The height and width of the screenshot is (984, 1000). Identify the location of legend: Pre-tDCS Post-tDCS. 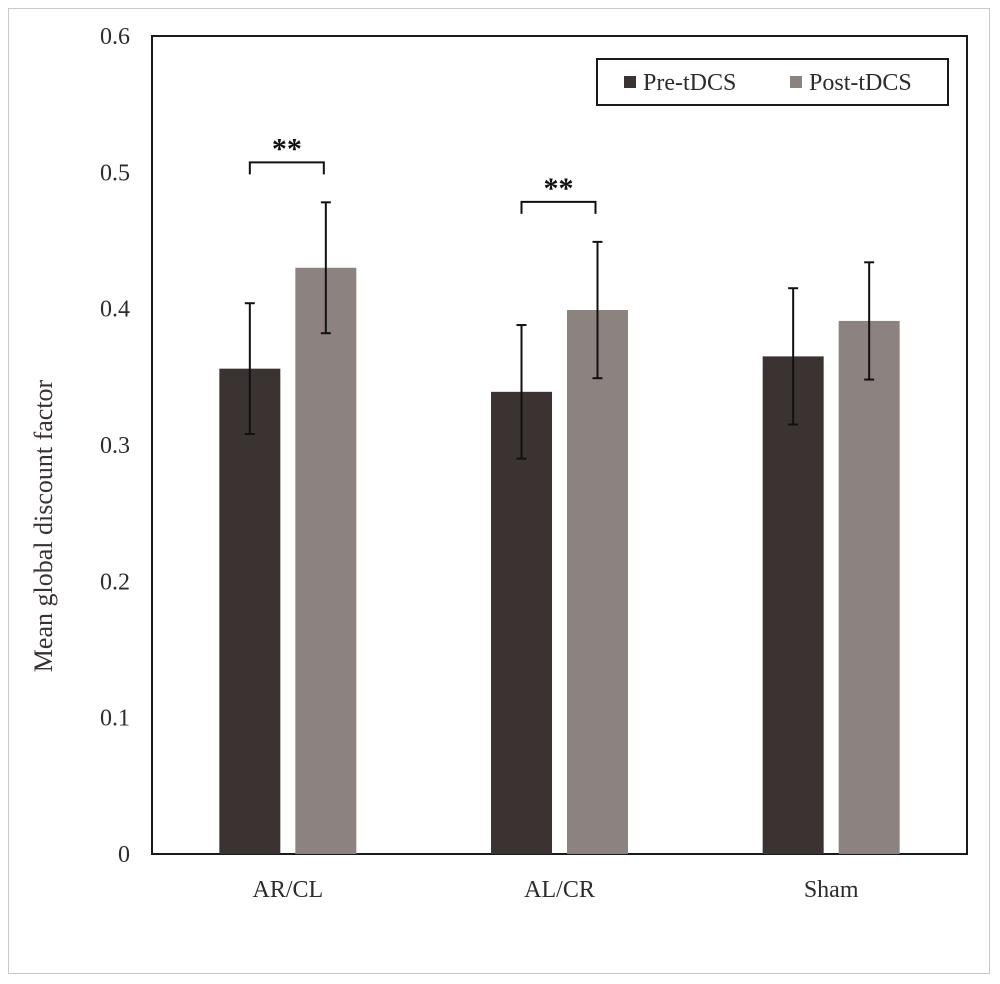
(772, 82).